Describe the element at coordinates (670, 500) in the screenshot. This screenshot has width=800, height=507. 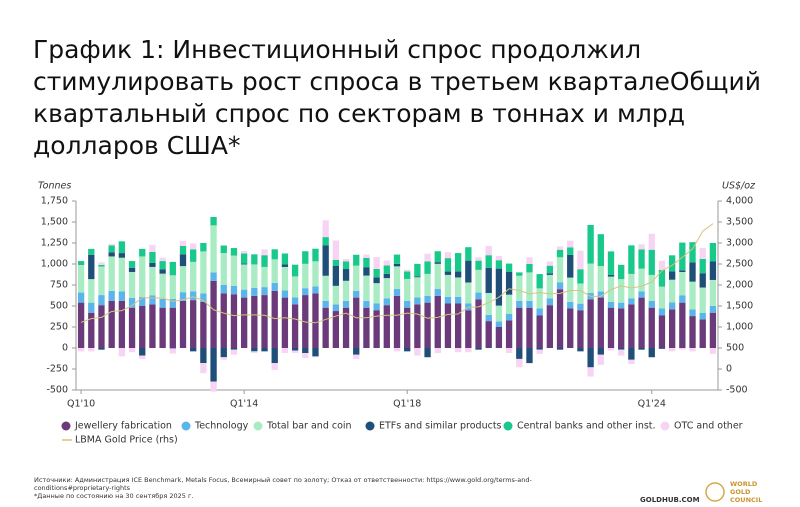
I see `site: GOLDHUB.COM` at that location.